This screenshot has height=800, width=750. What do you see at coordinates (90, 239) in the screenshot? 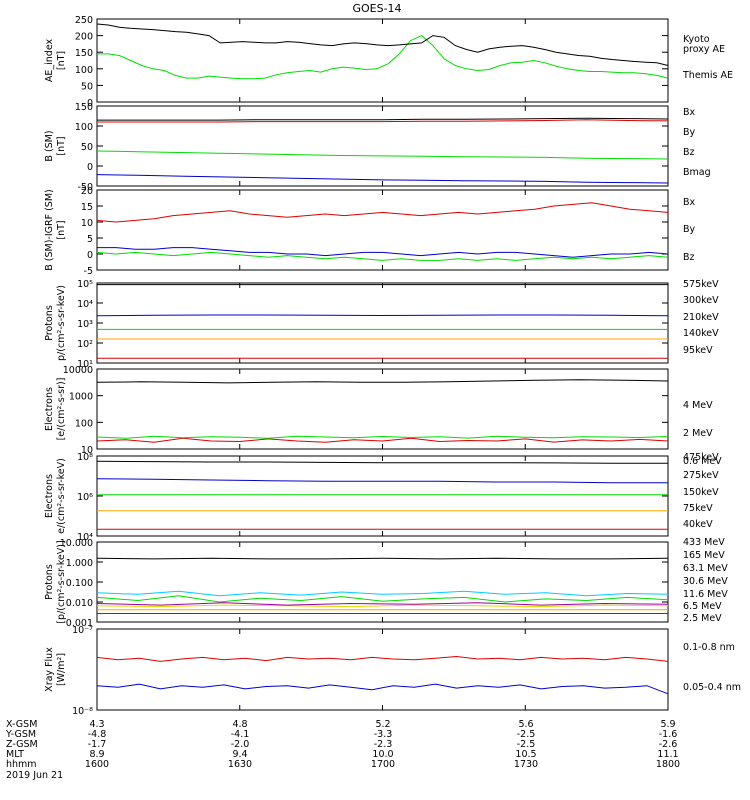
I see `y-tick-label: 5` at bounding box center [90, 239].